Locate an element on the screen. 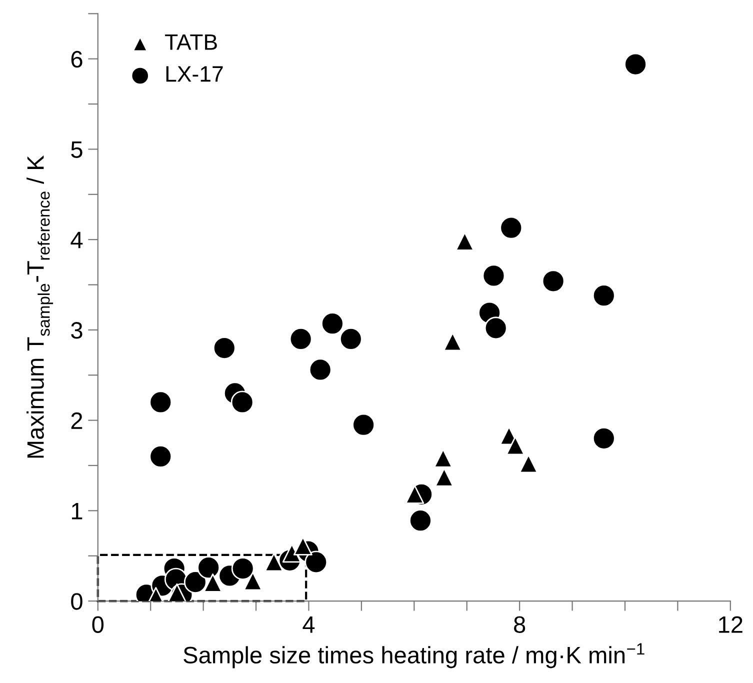  y-tick-label: 6 is located at coordinates (76, 59).